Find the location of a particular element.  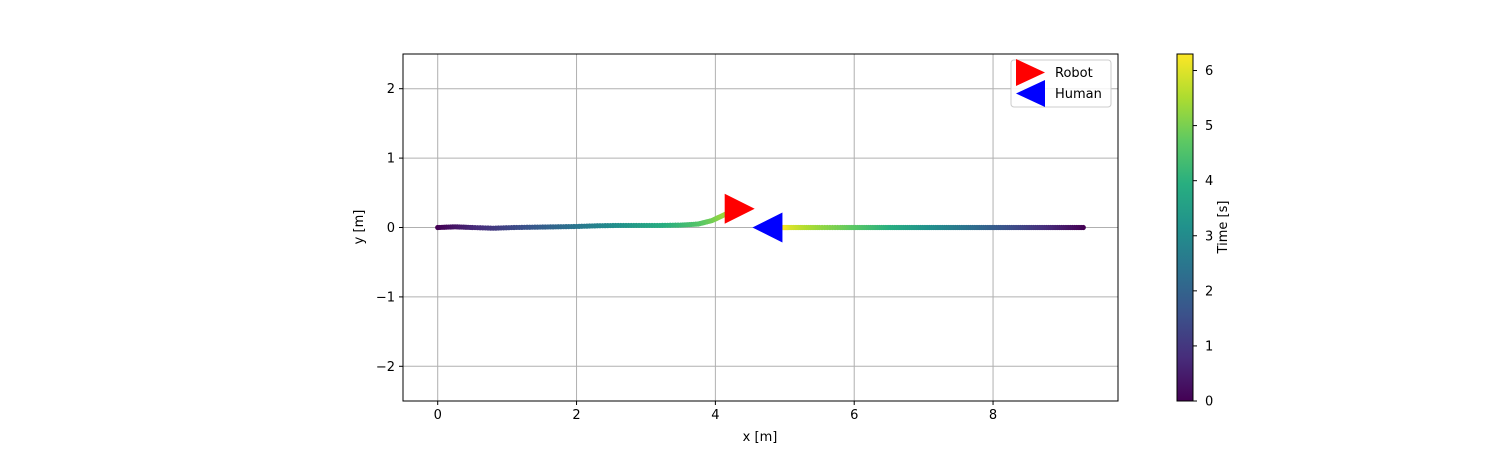

colorbar-ticks: 0 1 2 3 4 5 6 is located at coordinates (1203, 237).